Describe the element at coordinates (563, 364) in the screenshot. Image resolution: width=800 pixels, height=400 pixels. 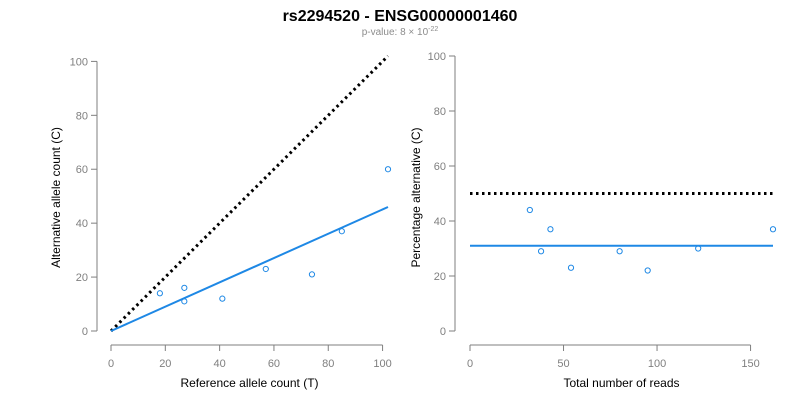
I see `x-tick-label: 50` at that location.